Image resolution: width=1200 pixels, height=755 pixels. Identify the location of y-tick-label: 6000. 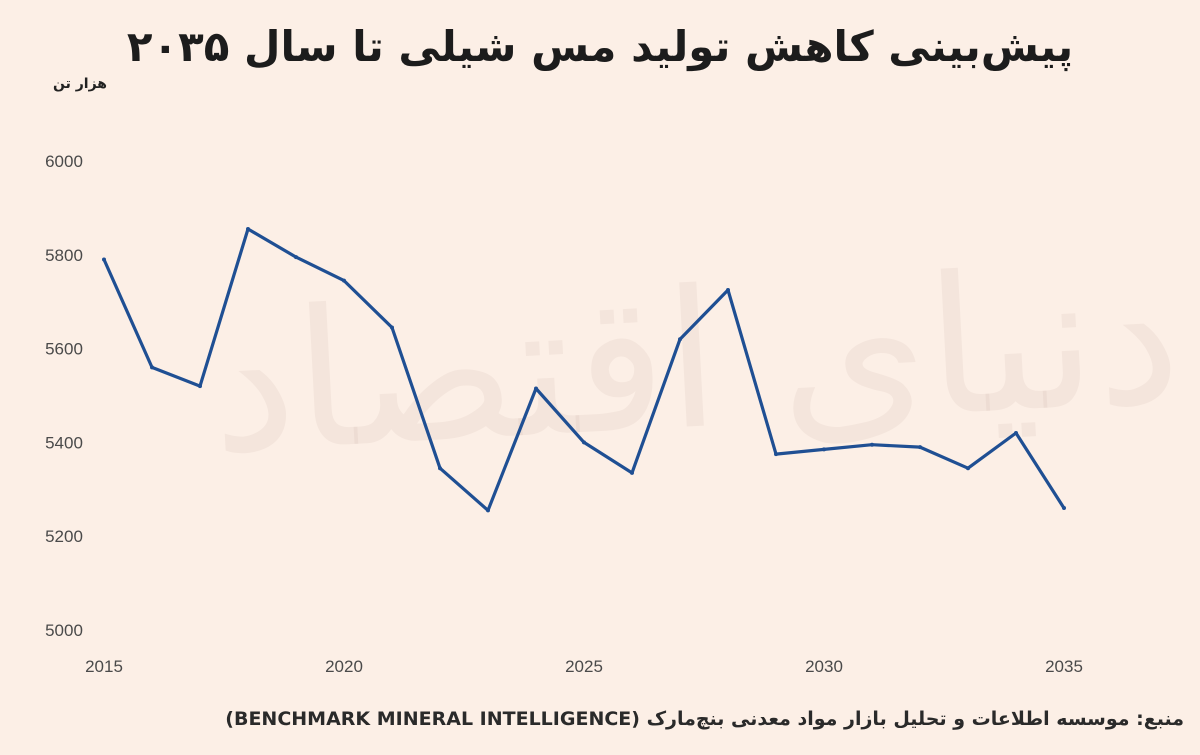
(64, 161).